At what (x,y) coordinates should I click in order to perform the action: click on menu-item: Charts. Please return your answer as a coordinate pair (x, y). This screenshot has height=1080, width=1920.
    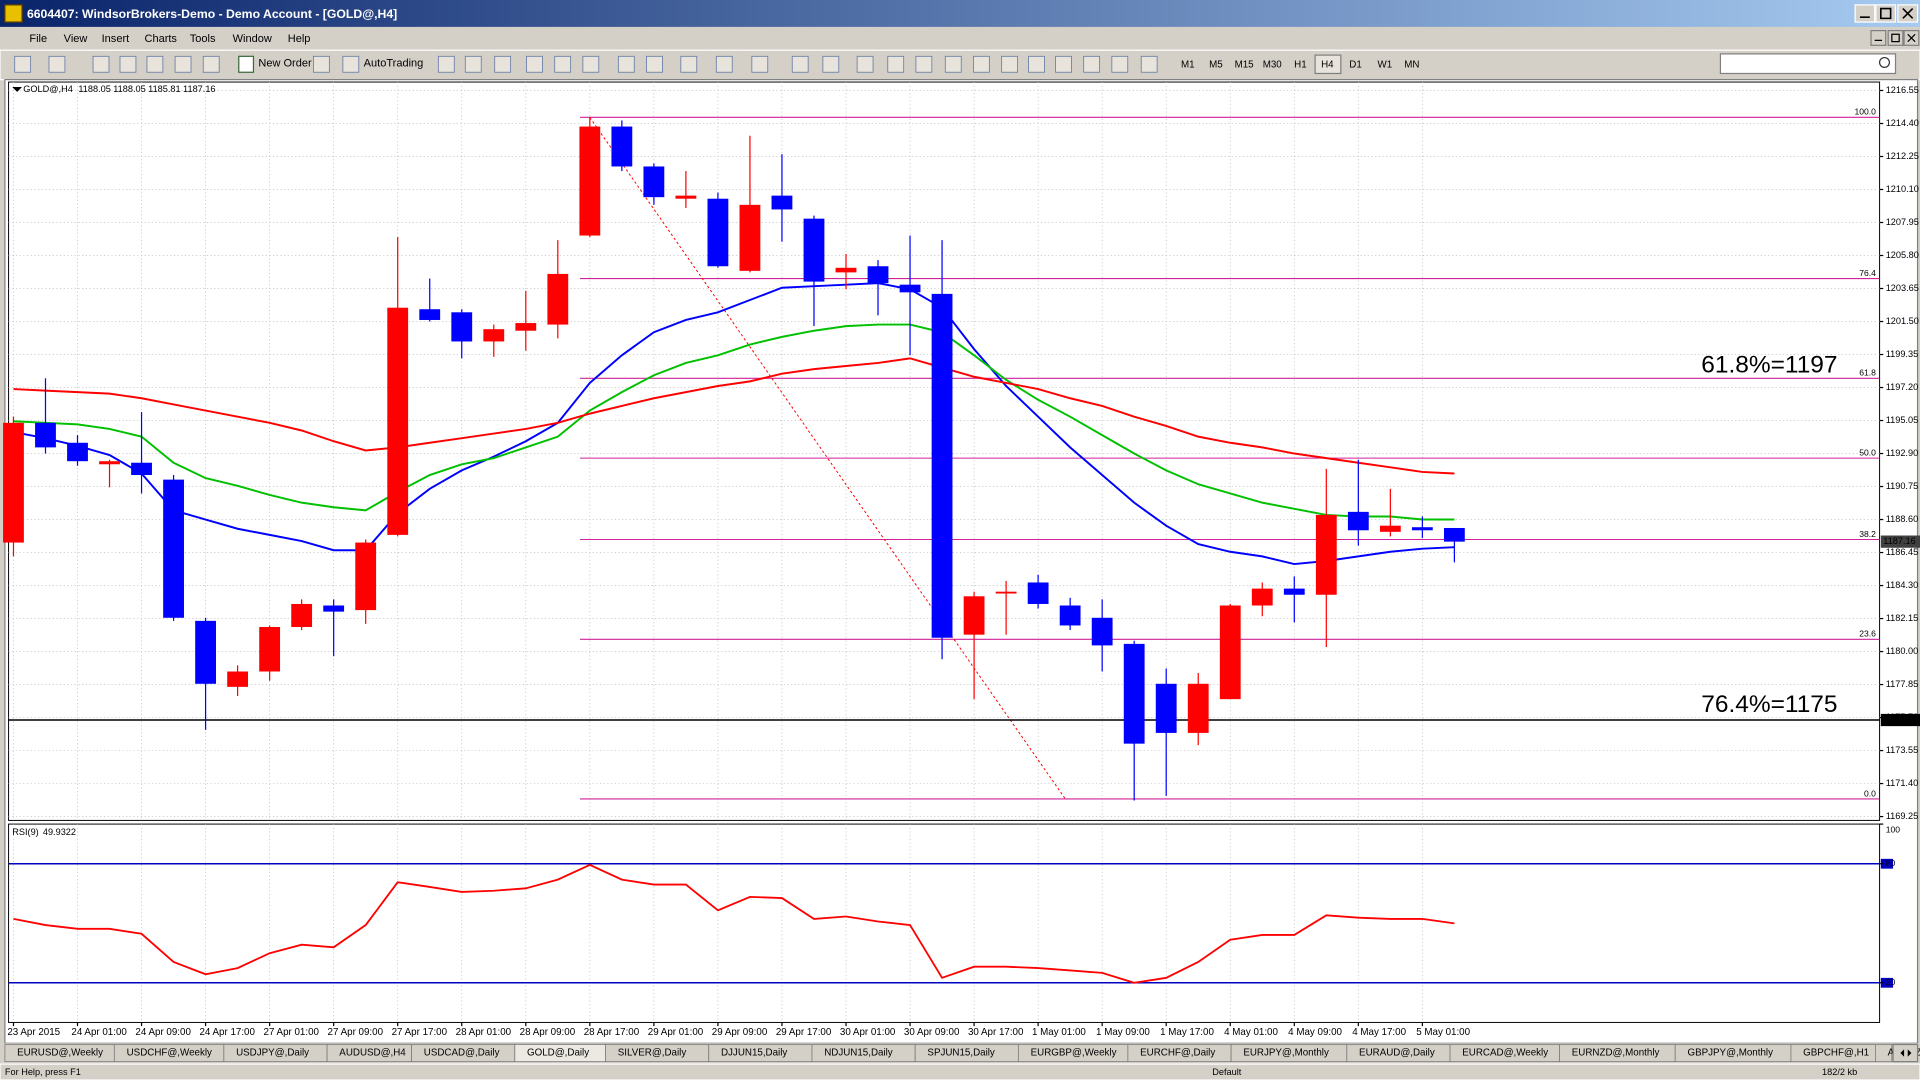
    Looking at the image, I should click on (160, 39).